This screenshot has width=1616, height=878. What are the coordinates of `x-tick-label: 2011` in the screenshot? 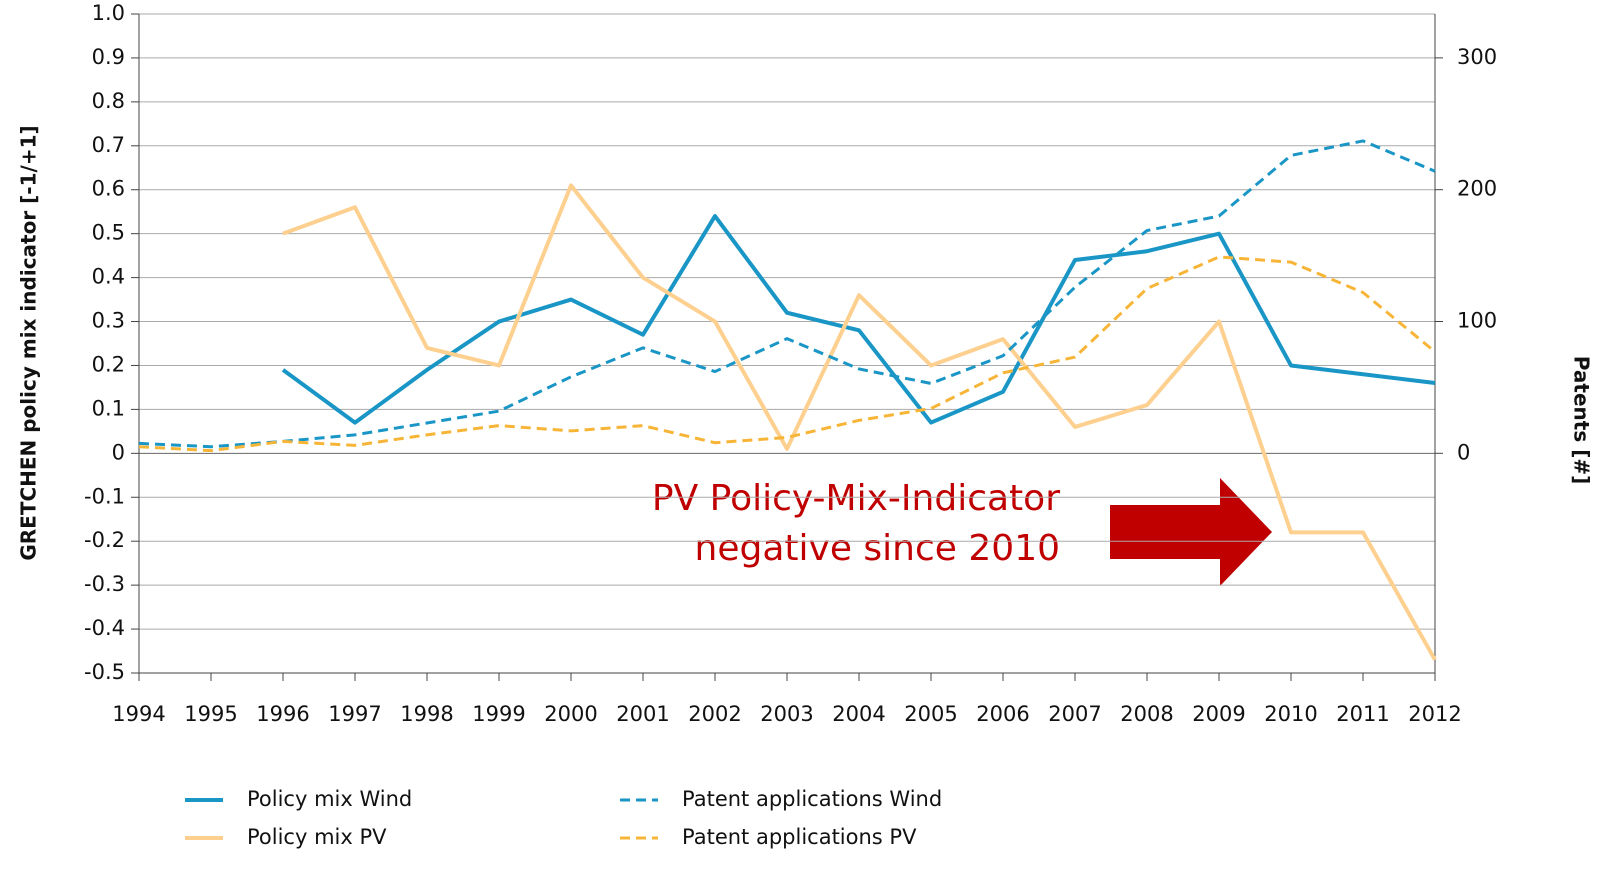 It's located at (1362, 714).